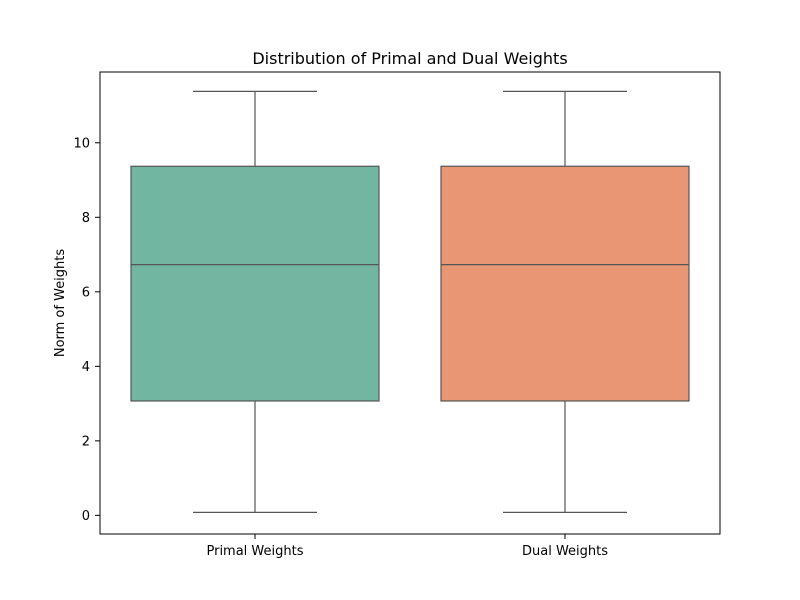  Describe the element at coordinates (254, 551) in the screenshot. I see `x-tick-label: Primal Weights` at that location.